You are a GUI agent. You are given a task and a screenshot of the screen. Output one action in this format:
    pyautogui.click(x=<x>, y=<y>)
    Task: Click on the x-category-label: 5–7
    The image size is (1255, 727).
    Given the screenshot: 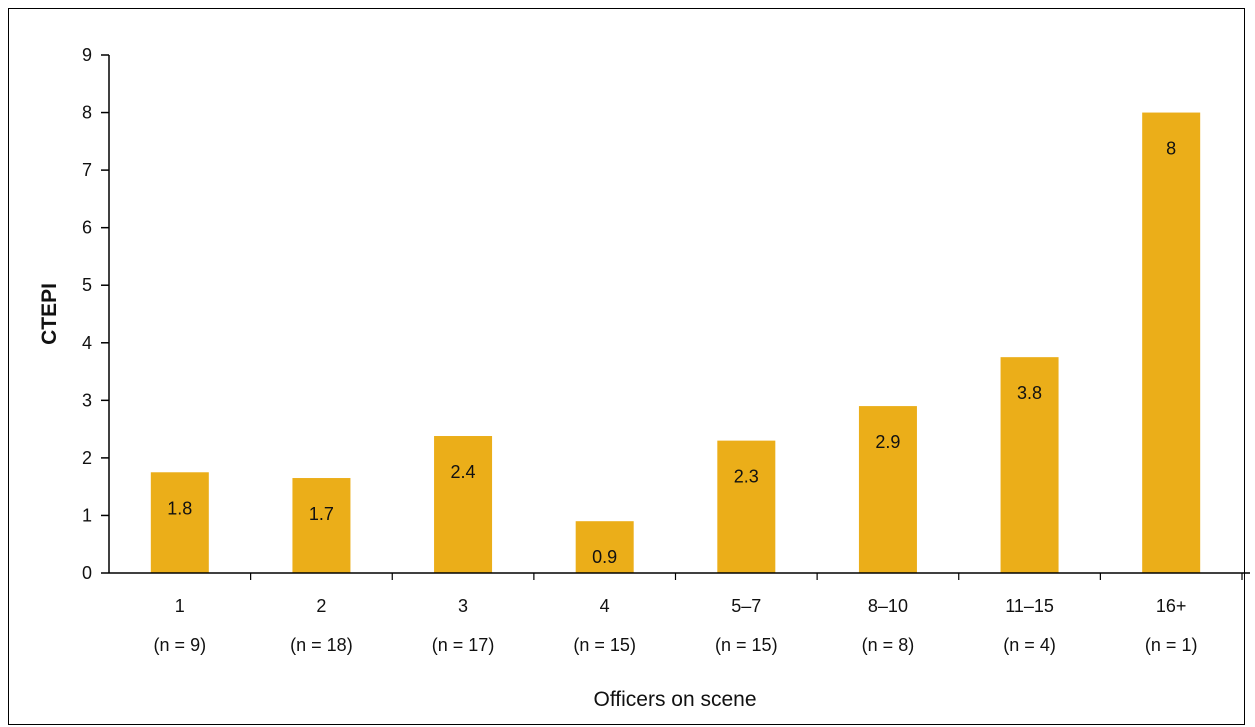 What is the action you would take?
    pyautogui.click(x=746, y=606)
    